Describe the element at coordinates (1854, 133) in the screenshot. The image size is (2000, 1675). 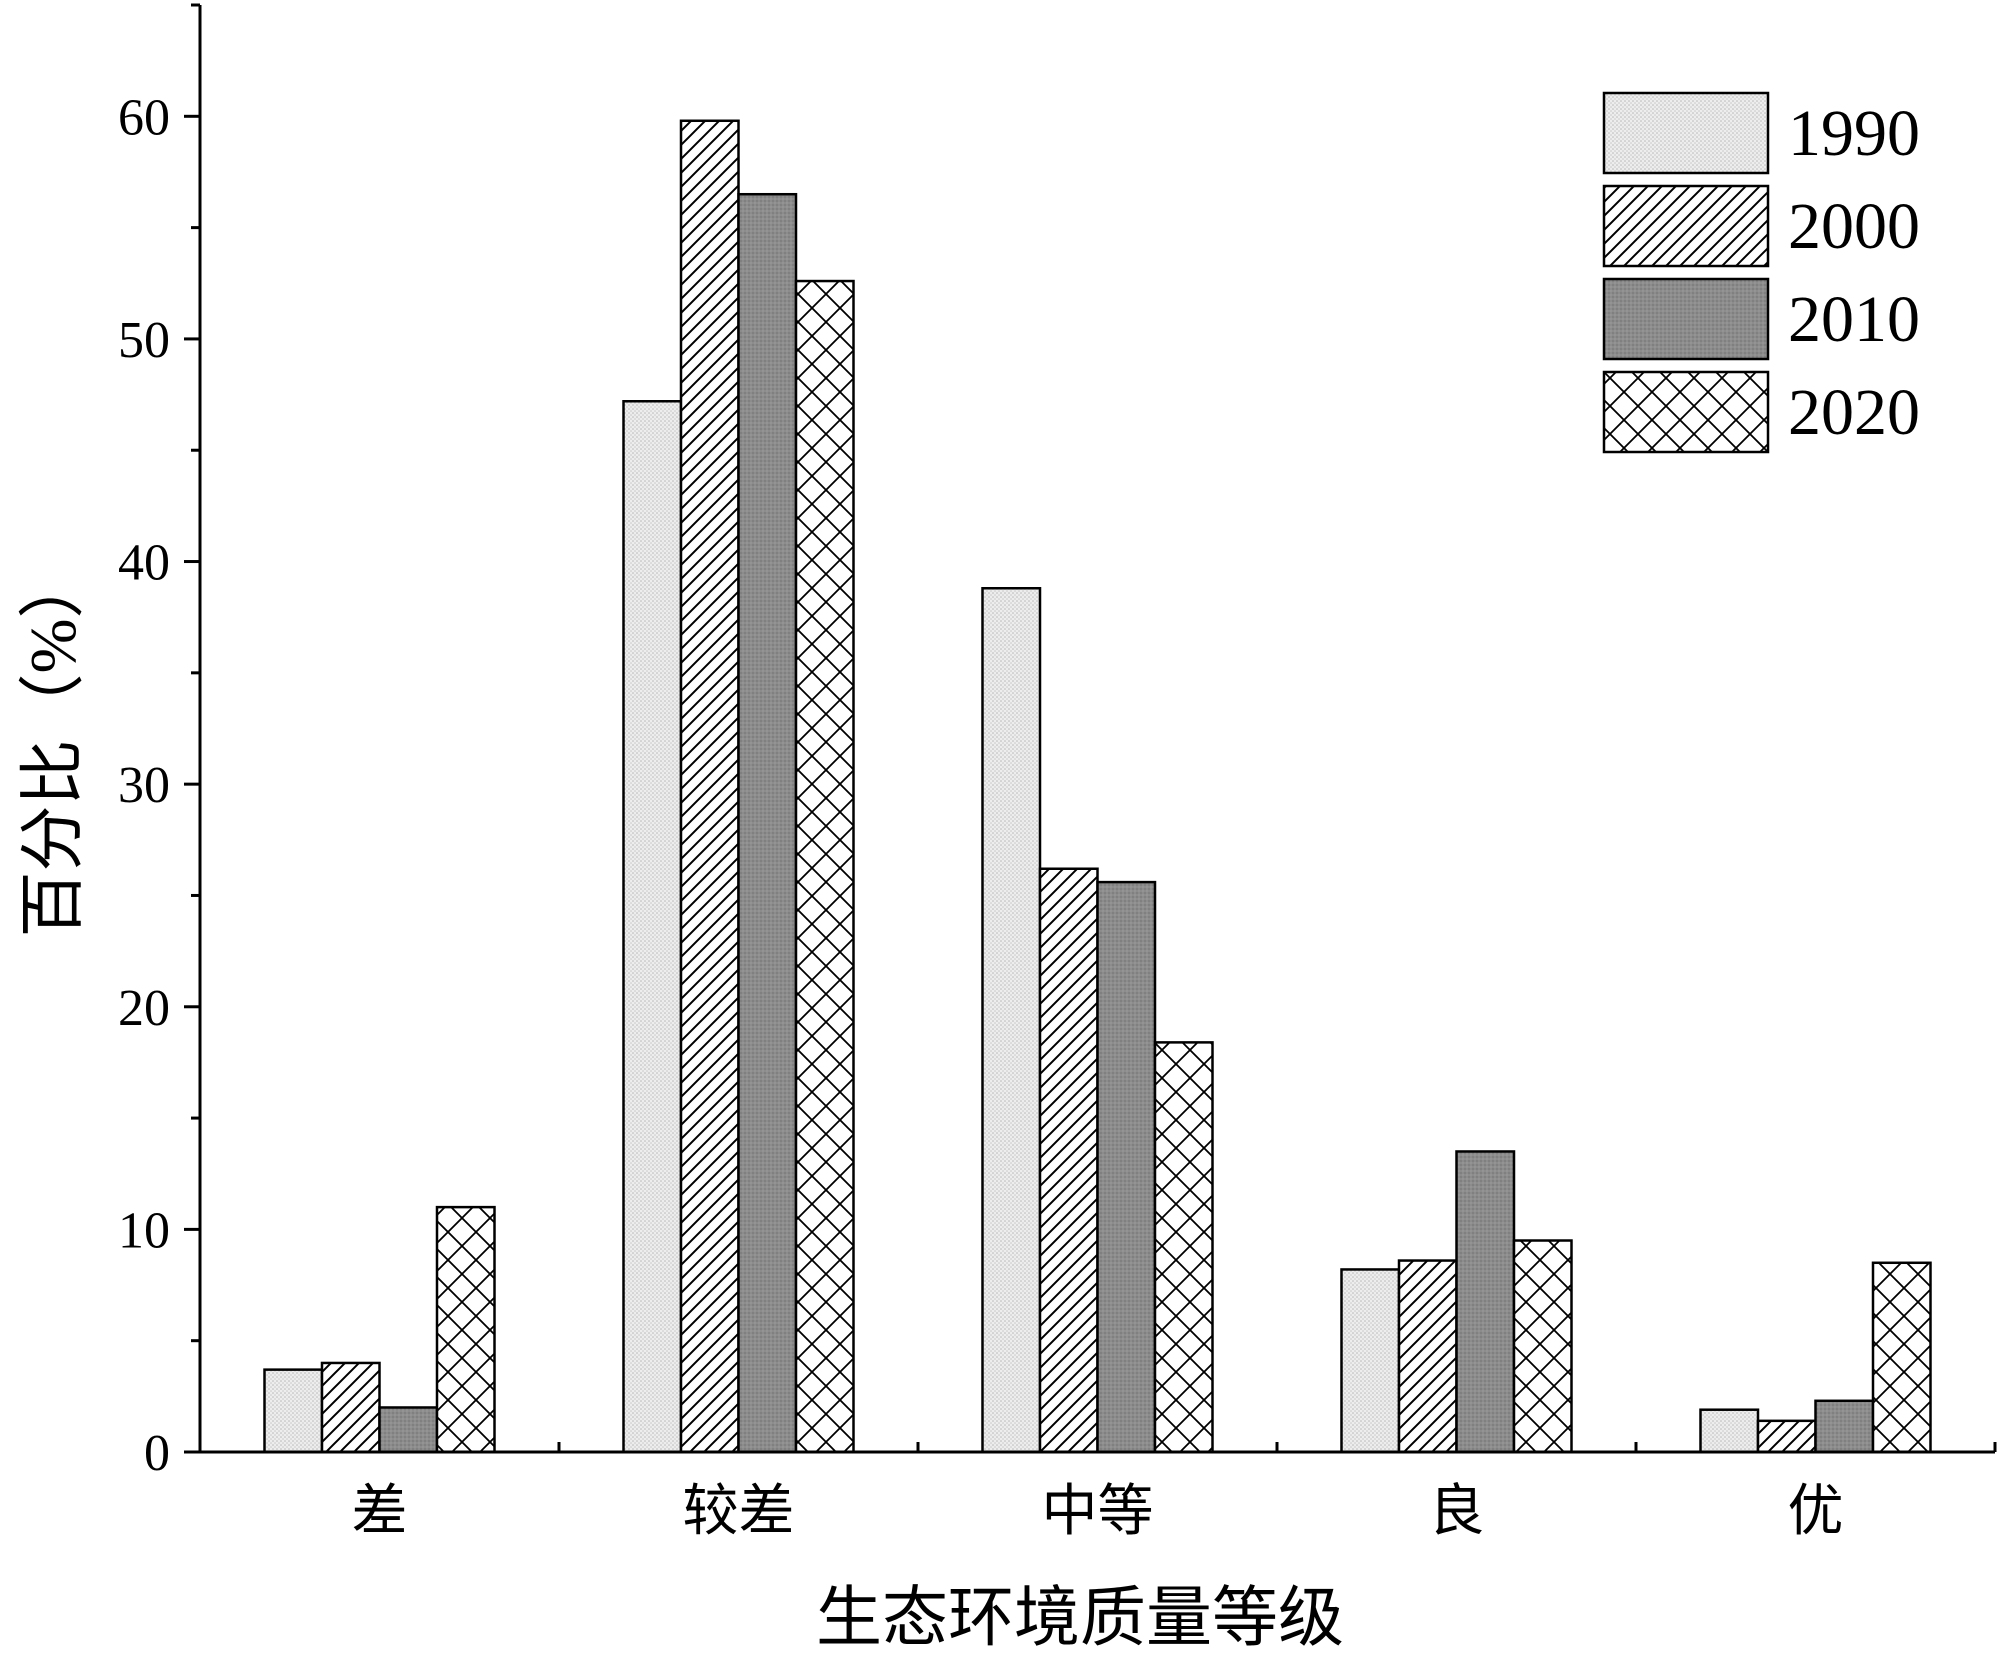
I see `legend-label: 1990` at that location.